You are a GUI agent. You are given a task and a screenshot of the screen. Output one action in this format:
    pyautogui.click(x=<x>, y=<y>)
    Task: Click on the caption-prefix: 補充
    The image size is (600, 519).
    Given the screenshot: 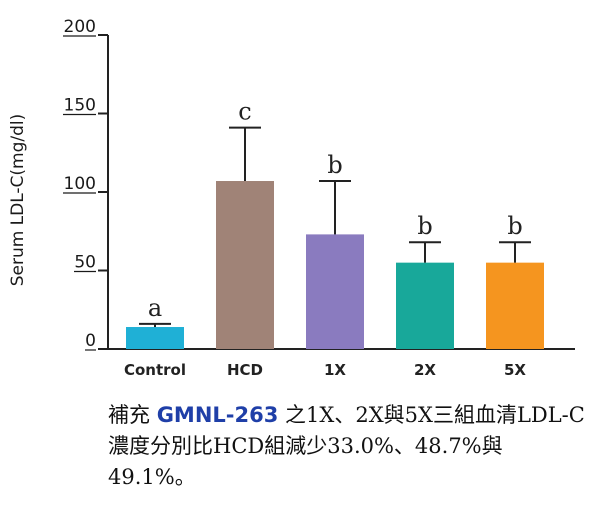 What is the action you would take?
    pyautogui.click(x=132, y=415)
    